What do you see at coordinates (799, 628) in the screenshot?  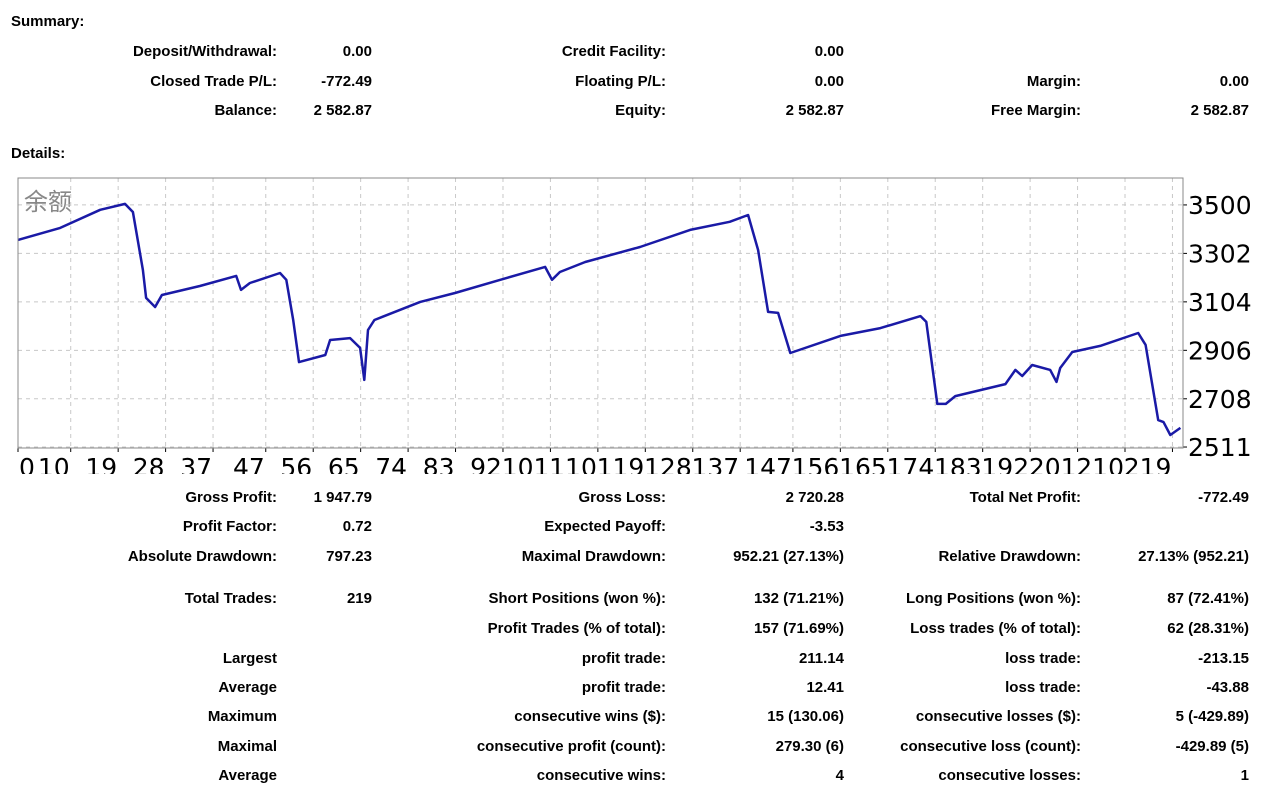 I see `field-value: 157 (71.69%)` at bounding box center [799, 628].